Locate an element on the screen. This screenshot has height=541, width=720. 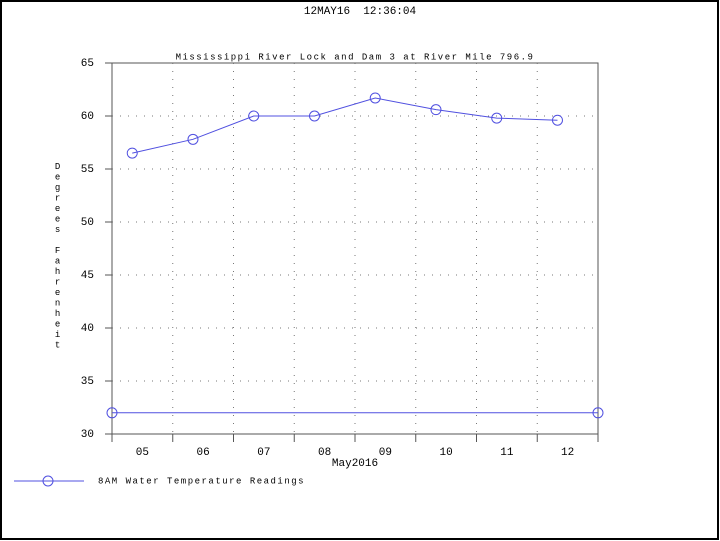
y-tick-label: 50 is located at coordinates (87, 223).